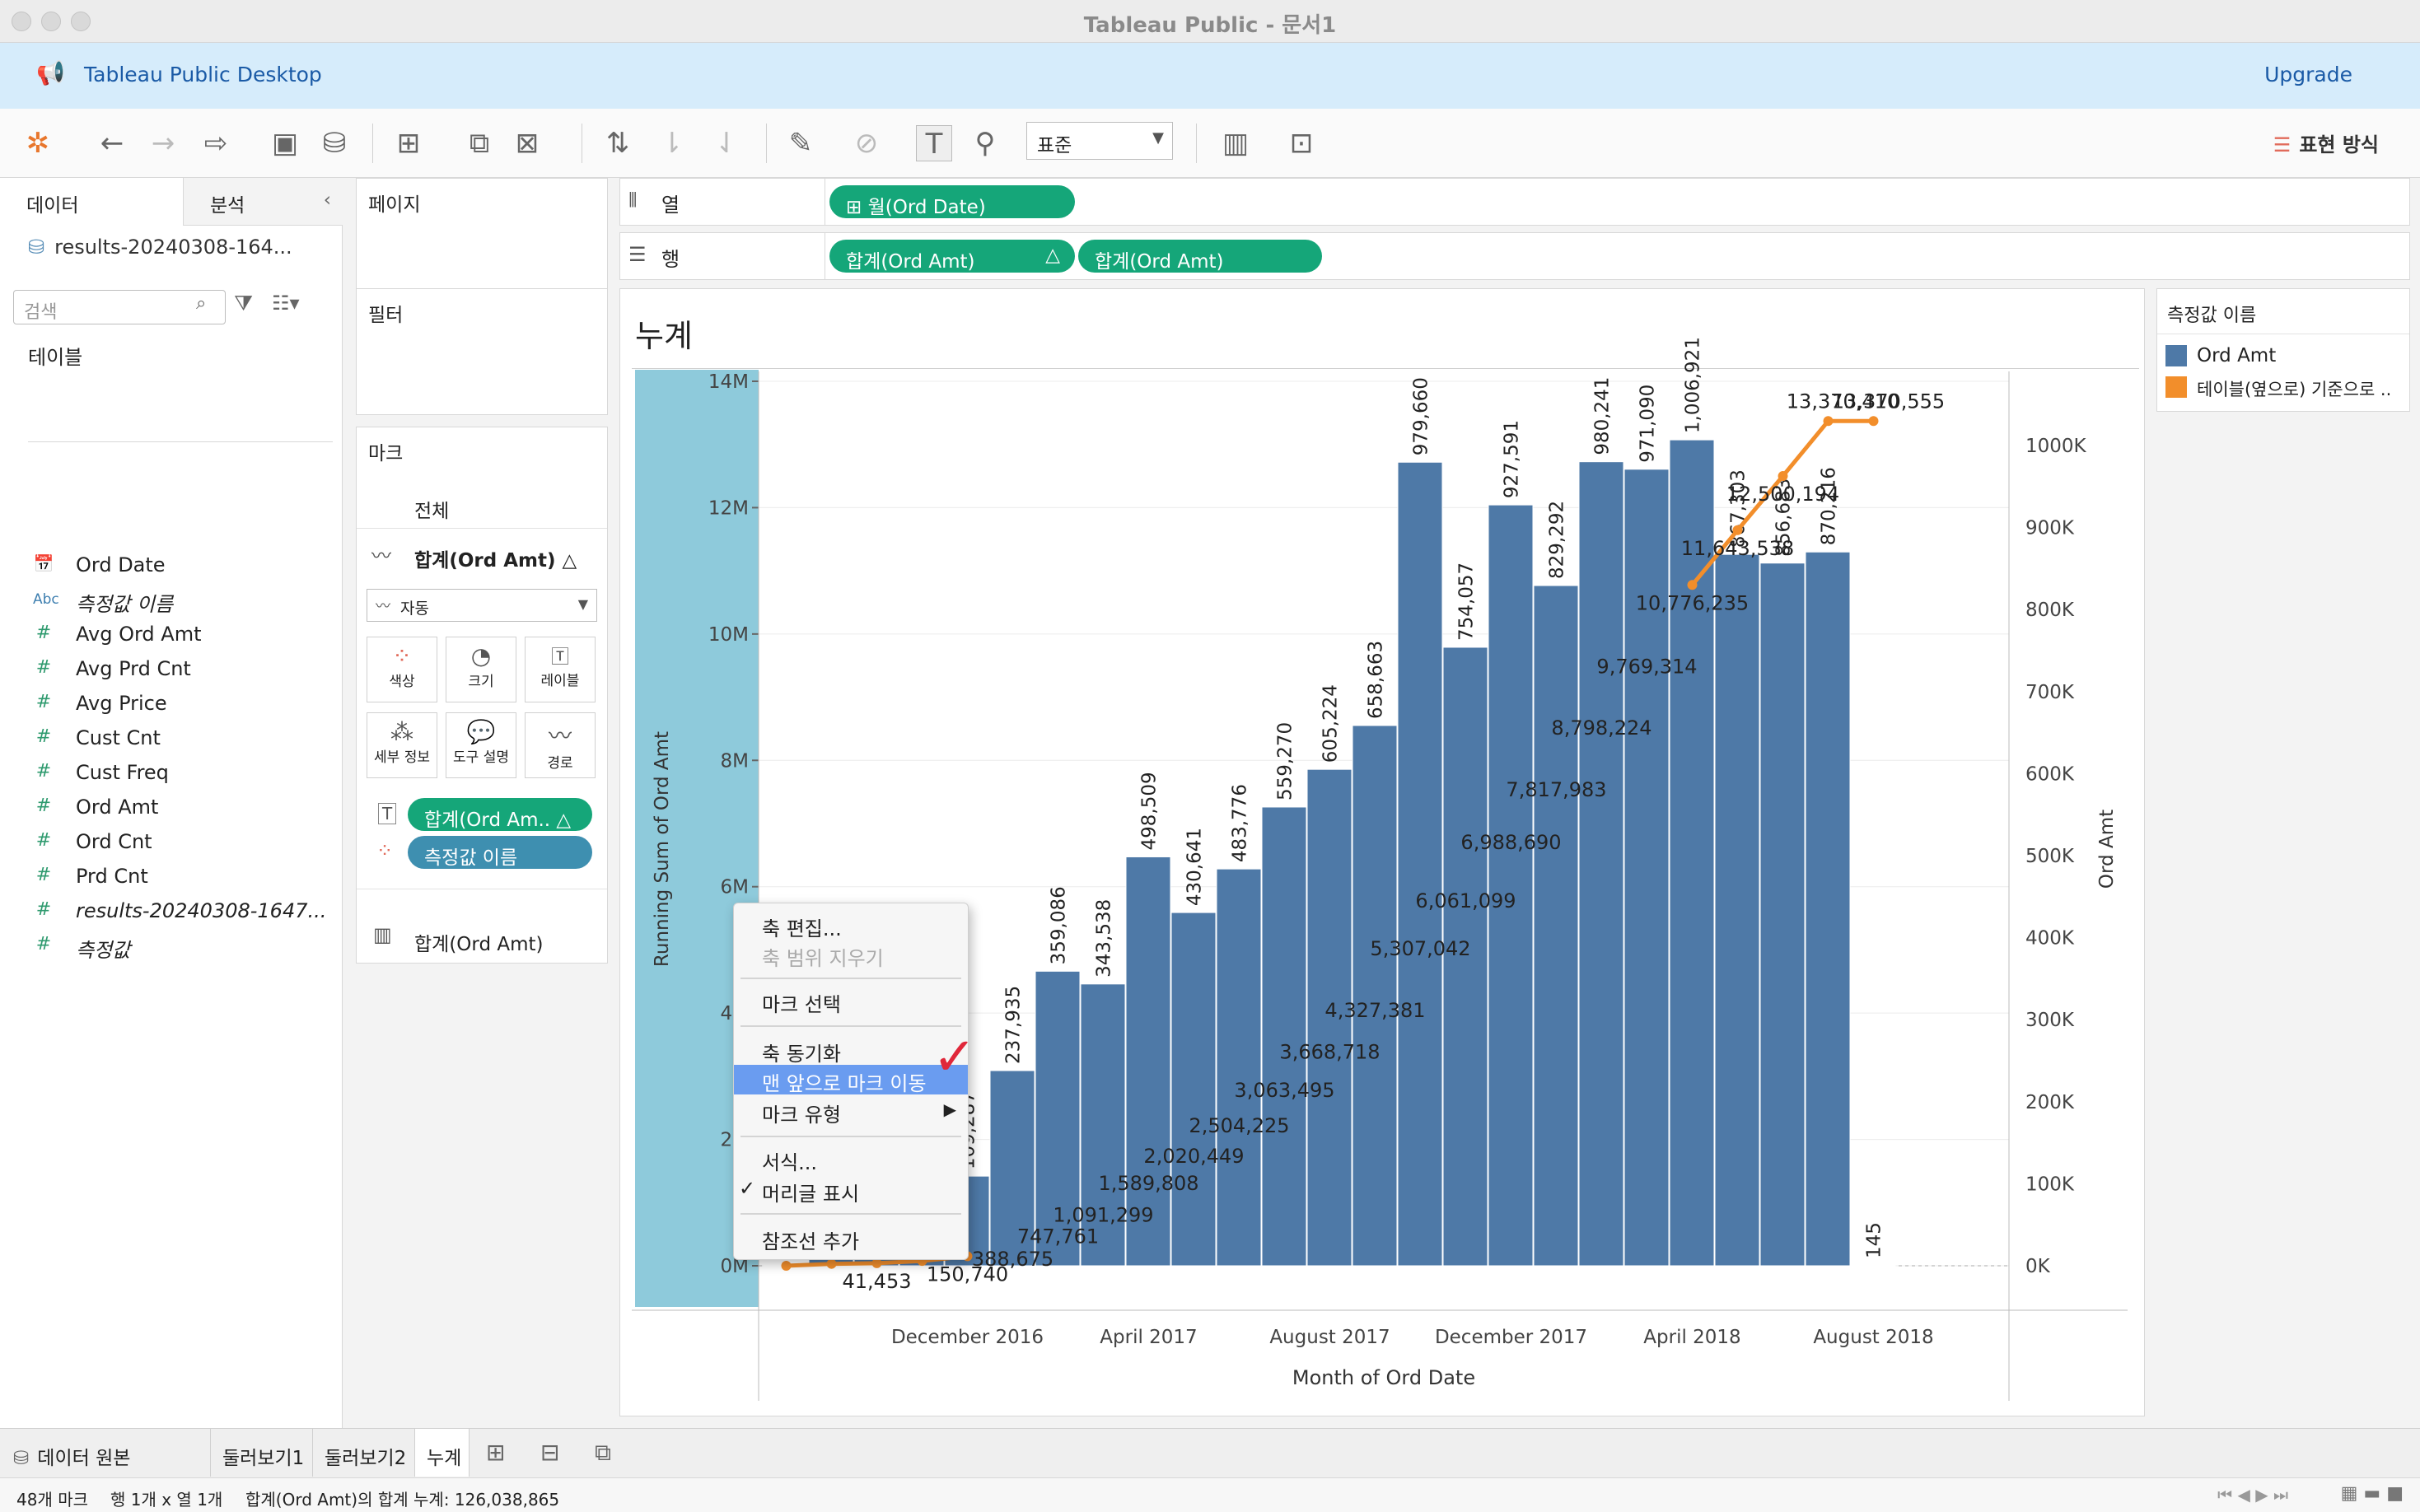 Image resolution: width=2420 pixels, height=1512 pixels. Describe the element at coordinates (334, 143) in the screenshot. I see `new-datasource-icon: ⛁` at that location.